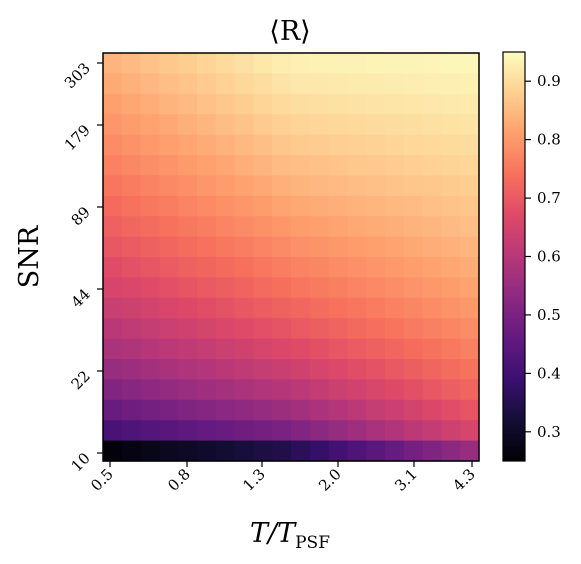  What do you see at coordinates (549, 373) in the screenshot?
I see `colorbar-tick-label: 0.4` at bounding box center [549, 373].